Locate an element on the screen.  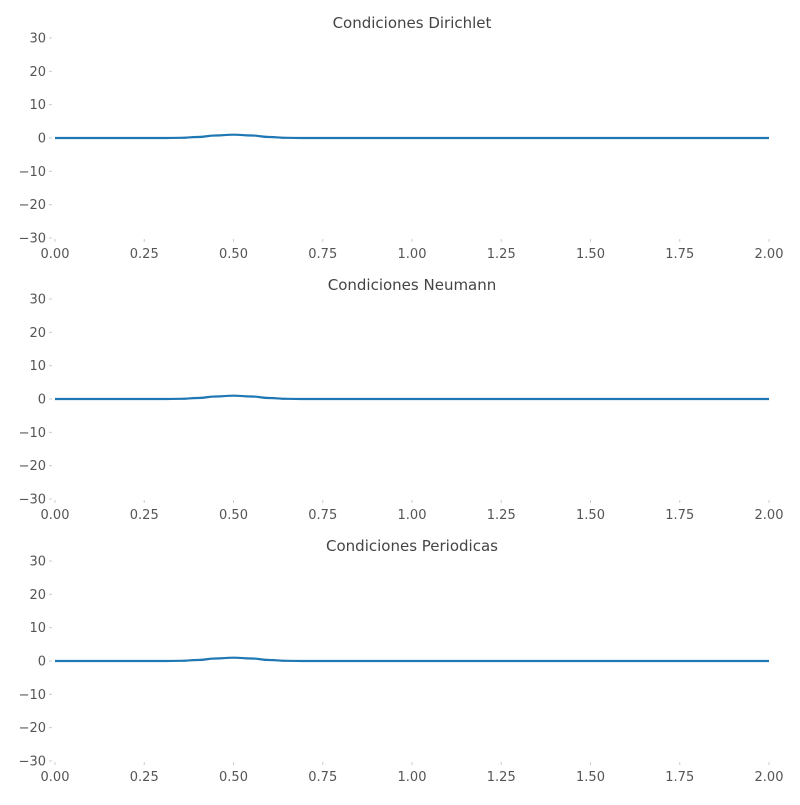
chart-title: Condiciones Neumann is located at coordinates (412, 285).